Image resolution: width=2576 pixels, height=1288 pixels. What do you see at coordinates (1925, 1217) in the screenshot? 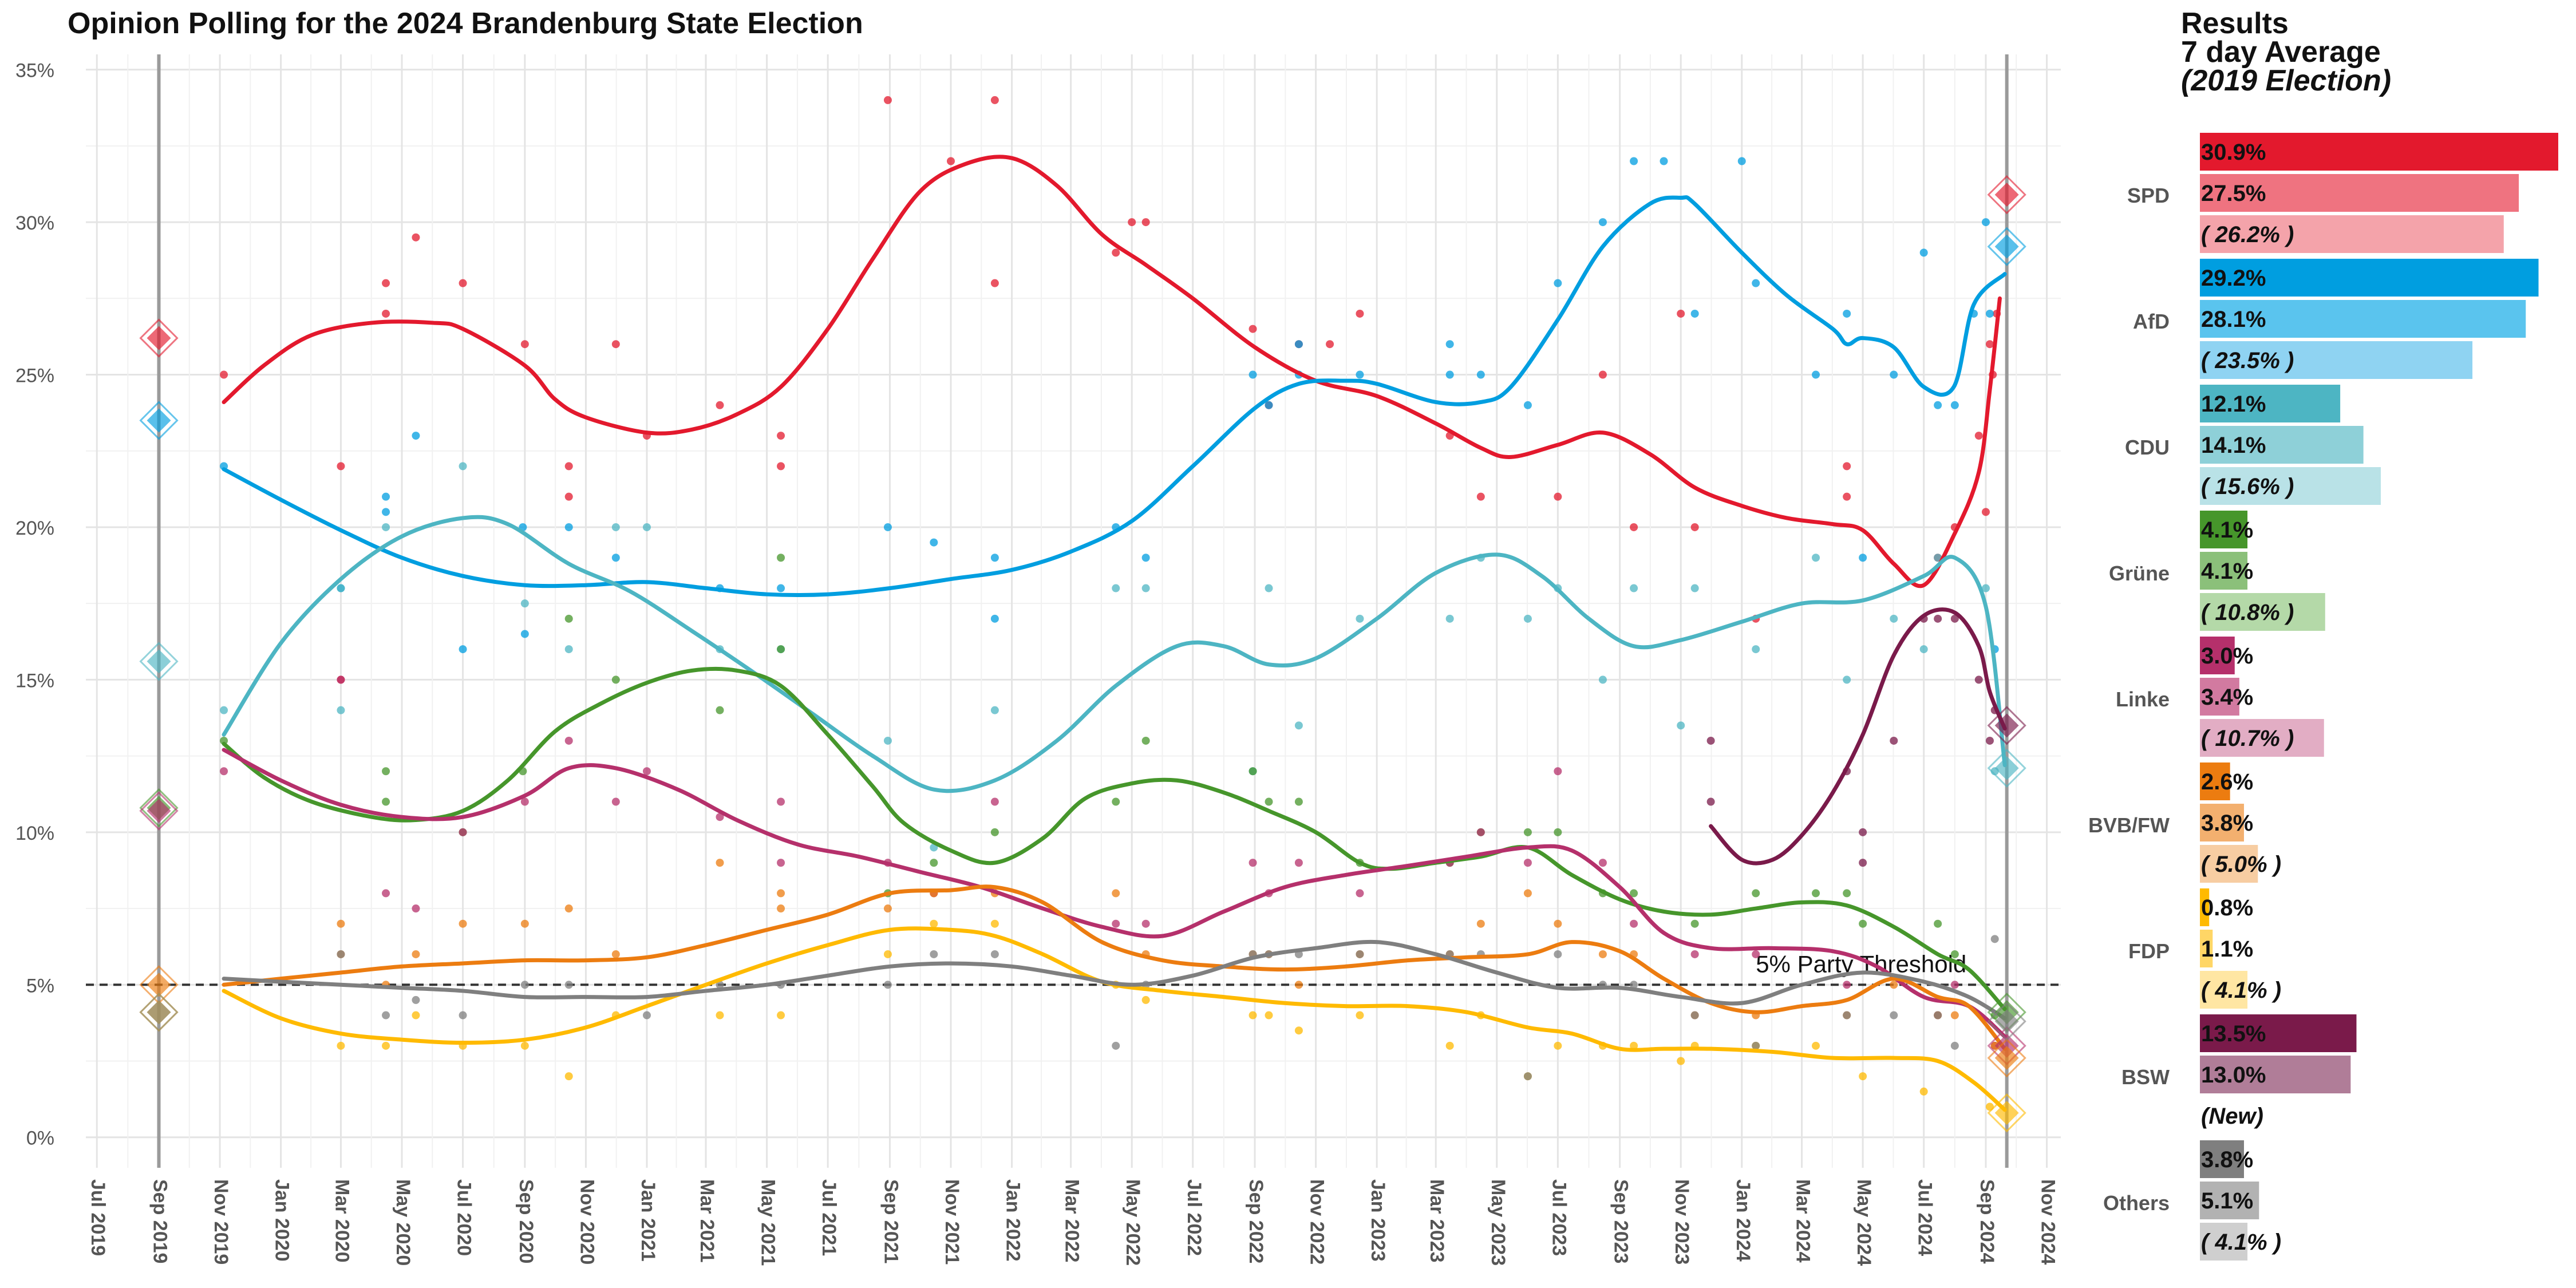
I see `x-tick-label: Jul 2024` at bounding box center [1925, 1217].